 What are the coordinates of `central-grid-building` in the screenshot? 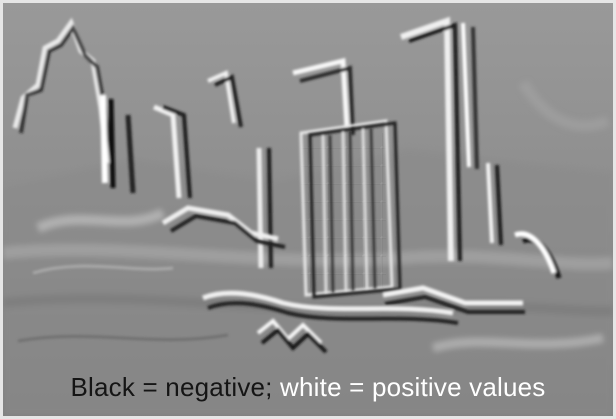 It's located at (350, 209).